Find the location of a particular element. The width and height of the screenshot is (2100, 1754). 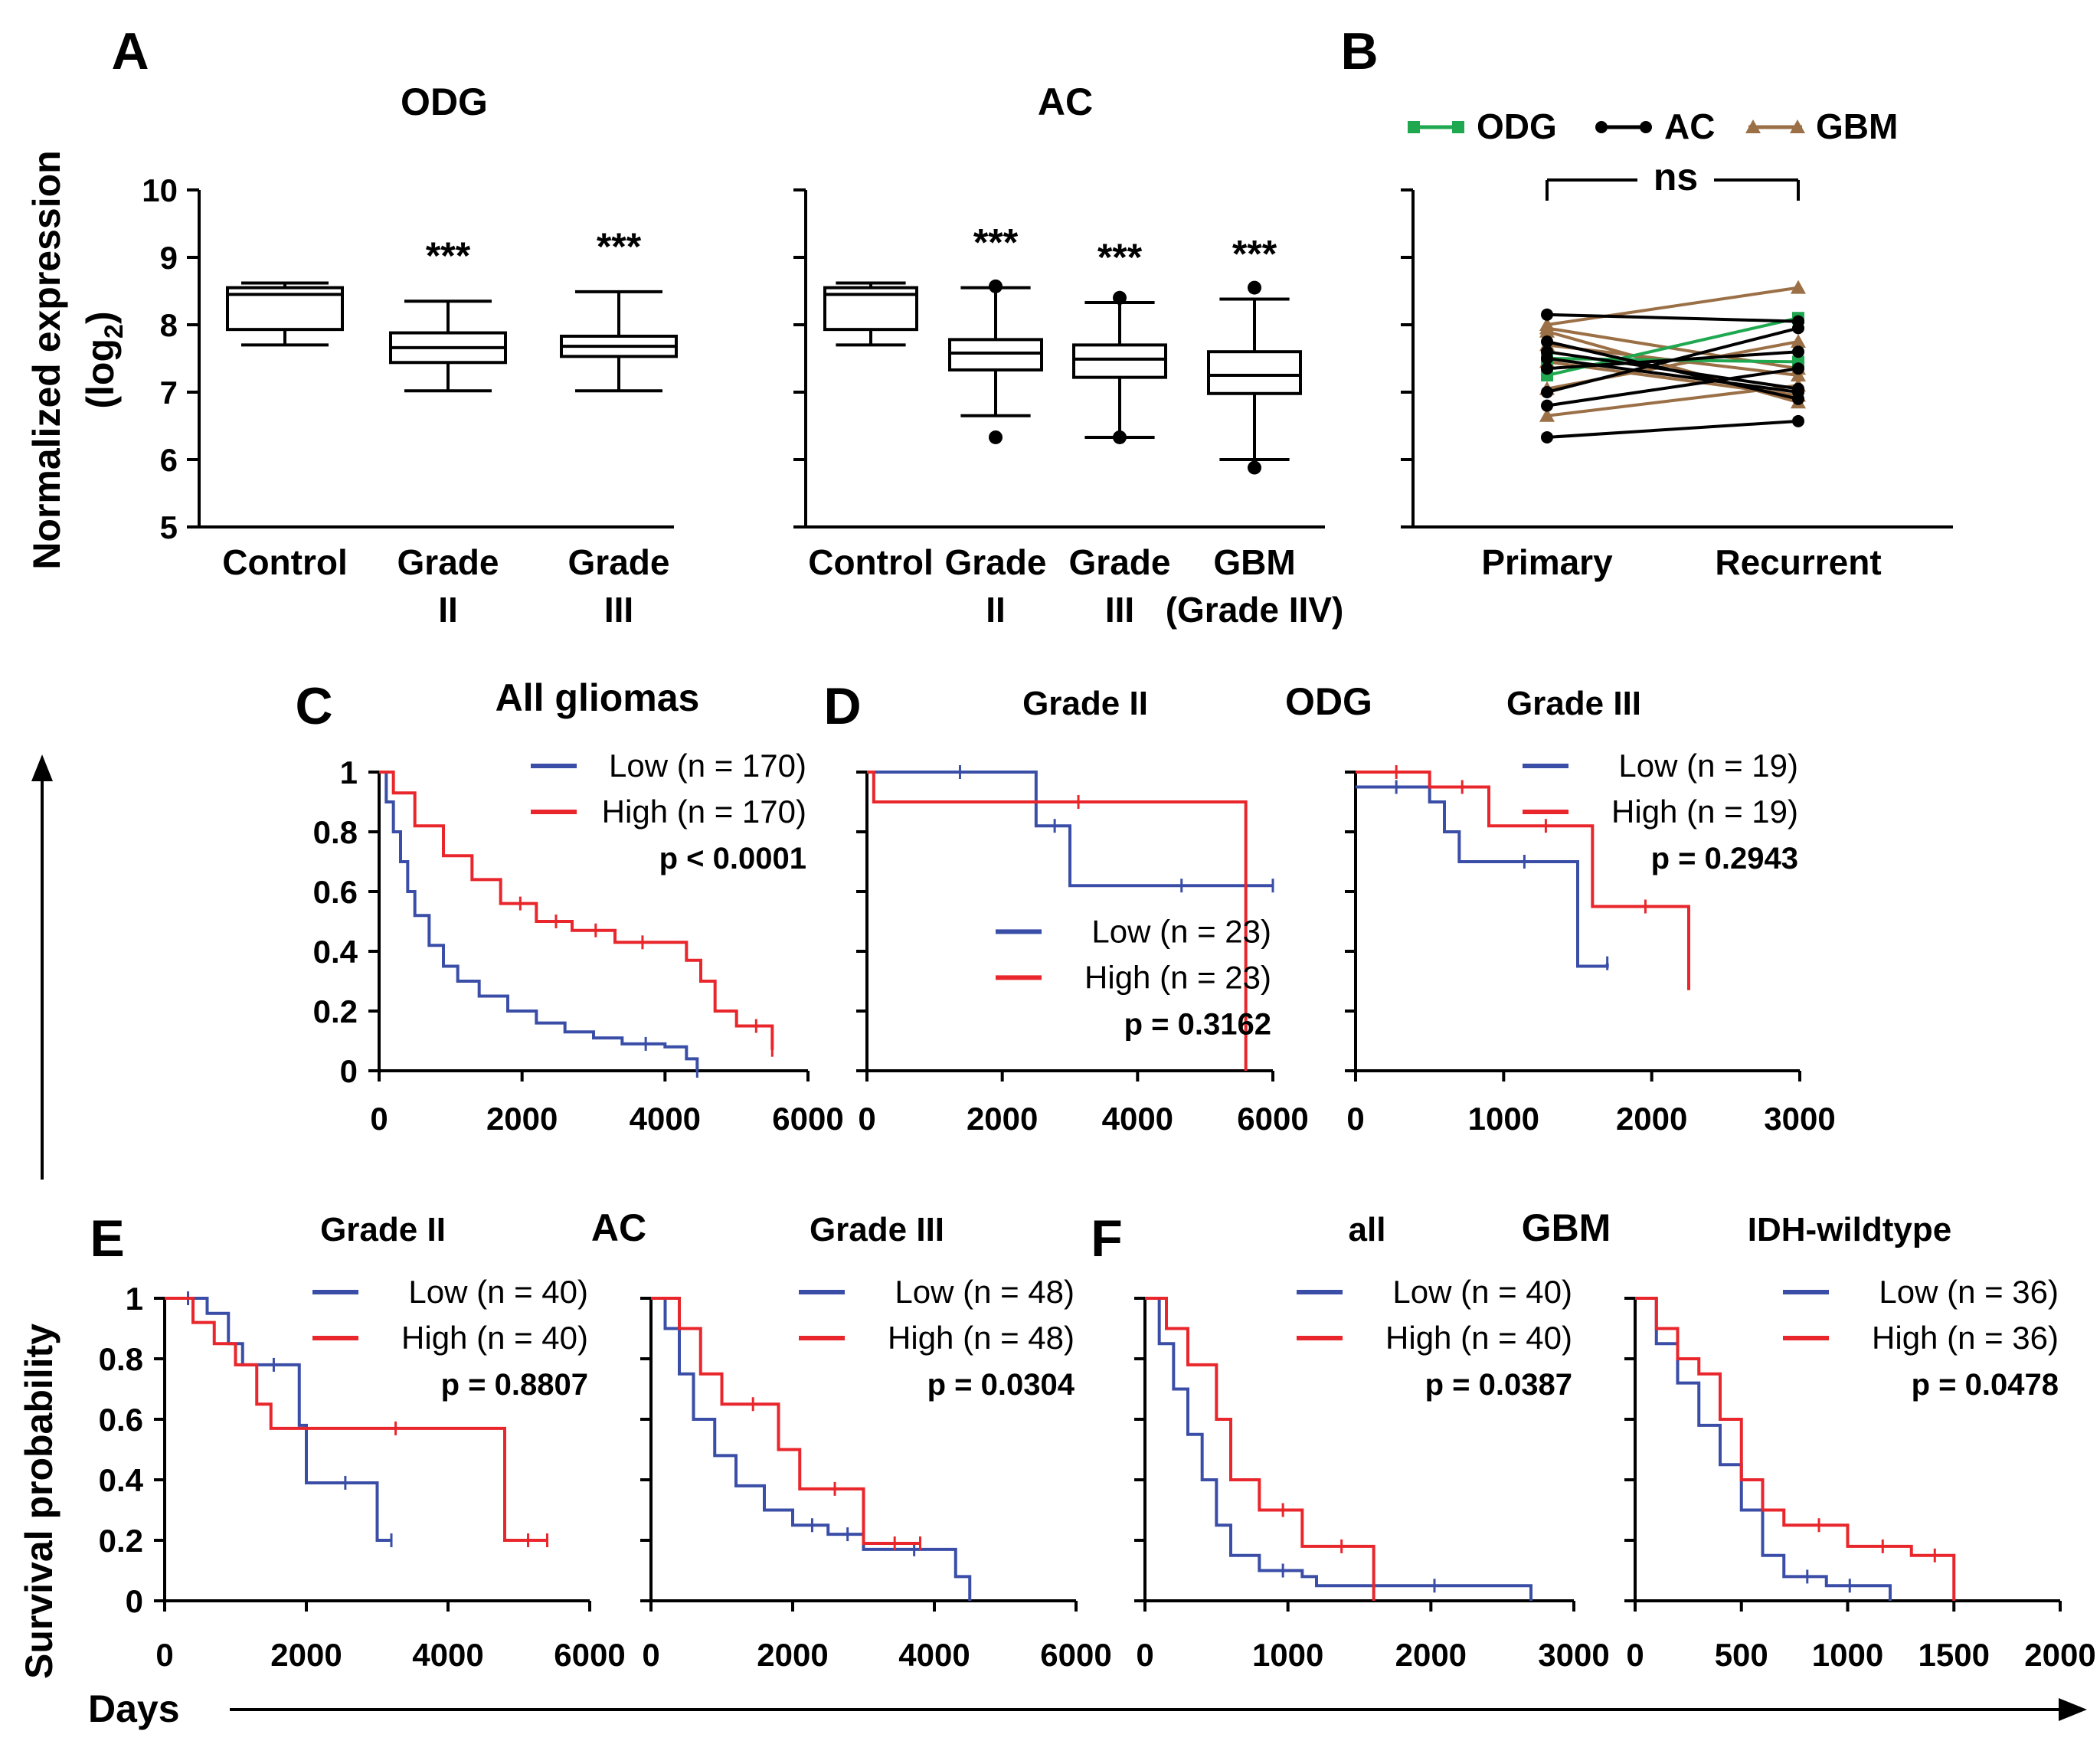

panel-letter-c: C is located at coordinates (313, 706).